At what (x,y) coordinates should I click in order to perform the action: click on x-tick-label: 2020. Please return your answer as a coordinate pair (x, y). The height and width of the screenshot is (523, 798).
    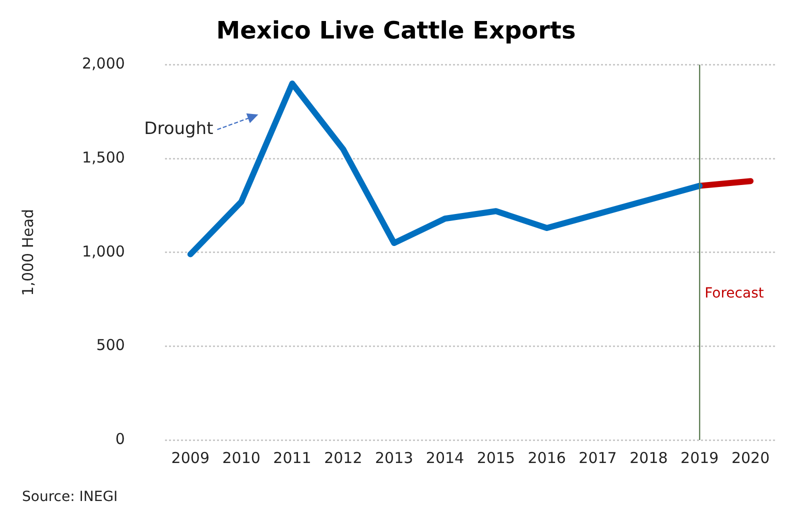
    Looking at the image, I should click on (750, 457).